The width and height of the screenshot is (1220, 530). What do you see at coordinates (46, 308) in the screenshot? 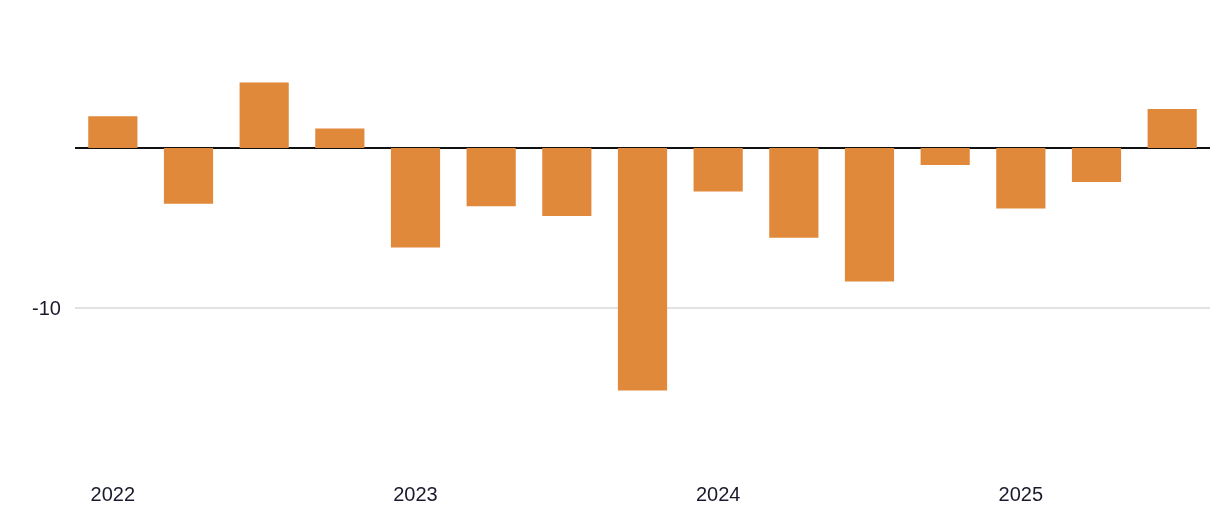
I see `text: -10` at bounding box center [46, 308].